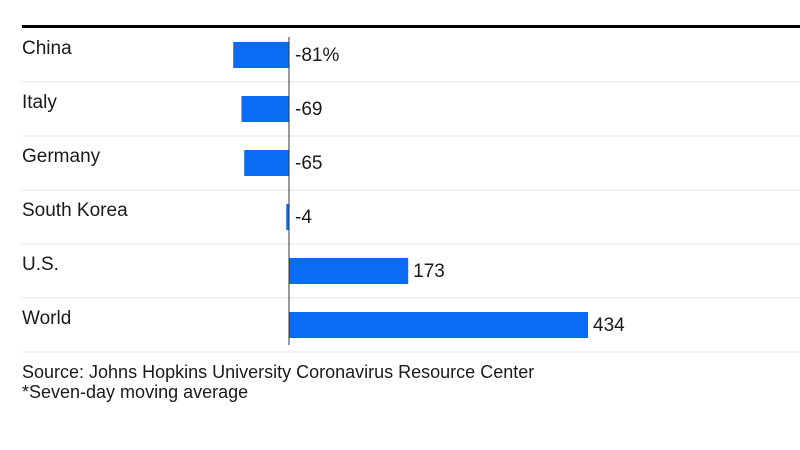  I want to click on value-label: -69, so click(308, 109).